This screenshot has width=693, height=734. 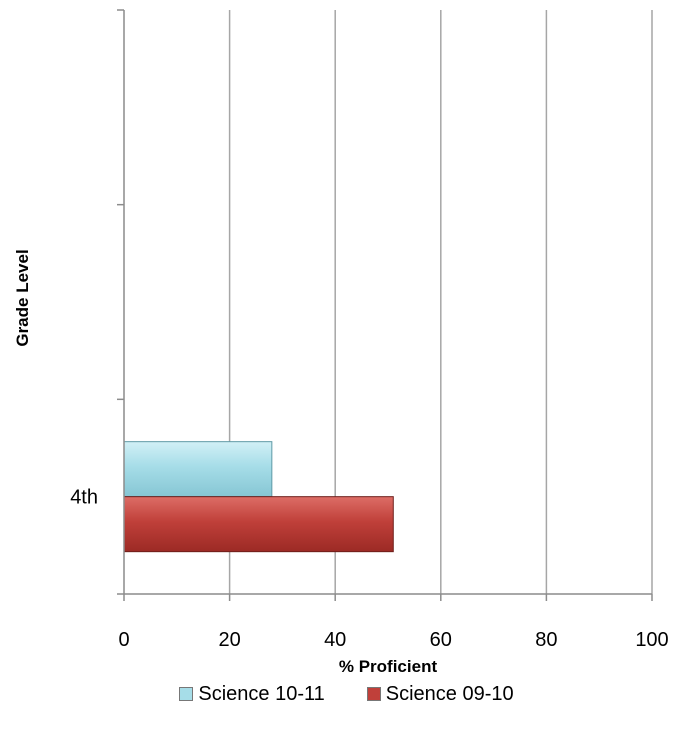 I want to click on y-axis-title: Grade Level, so click(x=22, y=297).